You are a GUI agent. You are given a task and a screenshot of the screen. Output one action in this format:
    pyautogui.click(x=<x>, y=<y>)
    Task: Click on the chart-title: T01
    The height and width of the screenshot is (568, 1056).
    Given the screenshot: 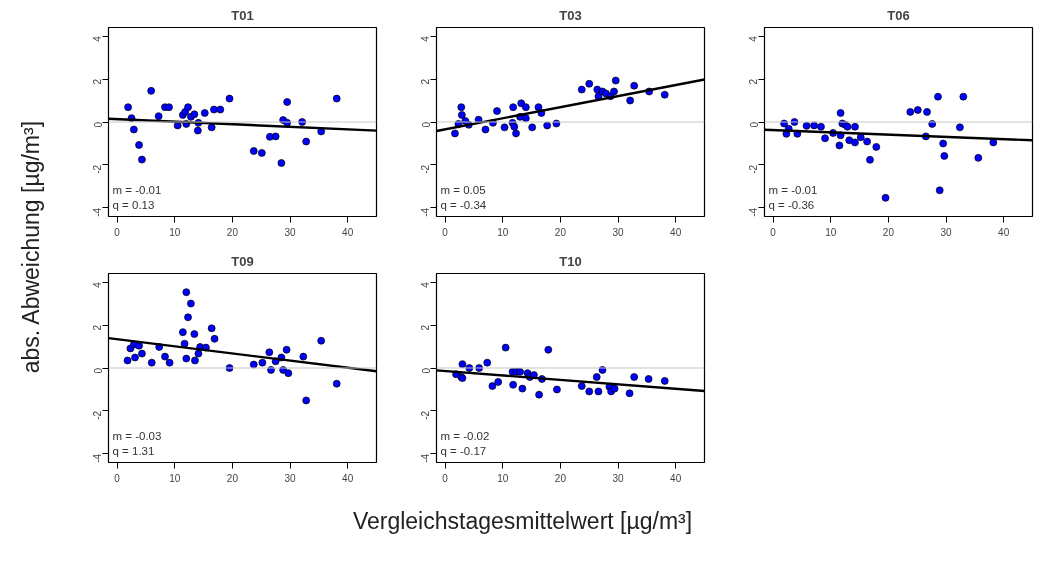 What is the action you would take?
    pyautogui.click(x=242, y=15)
    